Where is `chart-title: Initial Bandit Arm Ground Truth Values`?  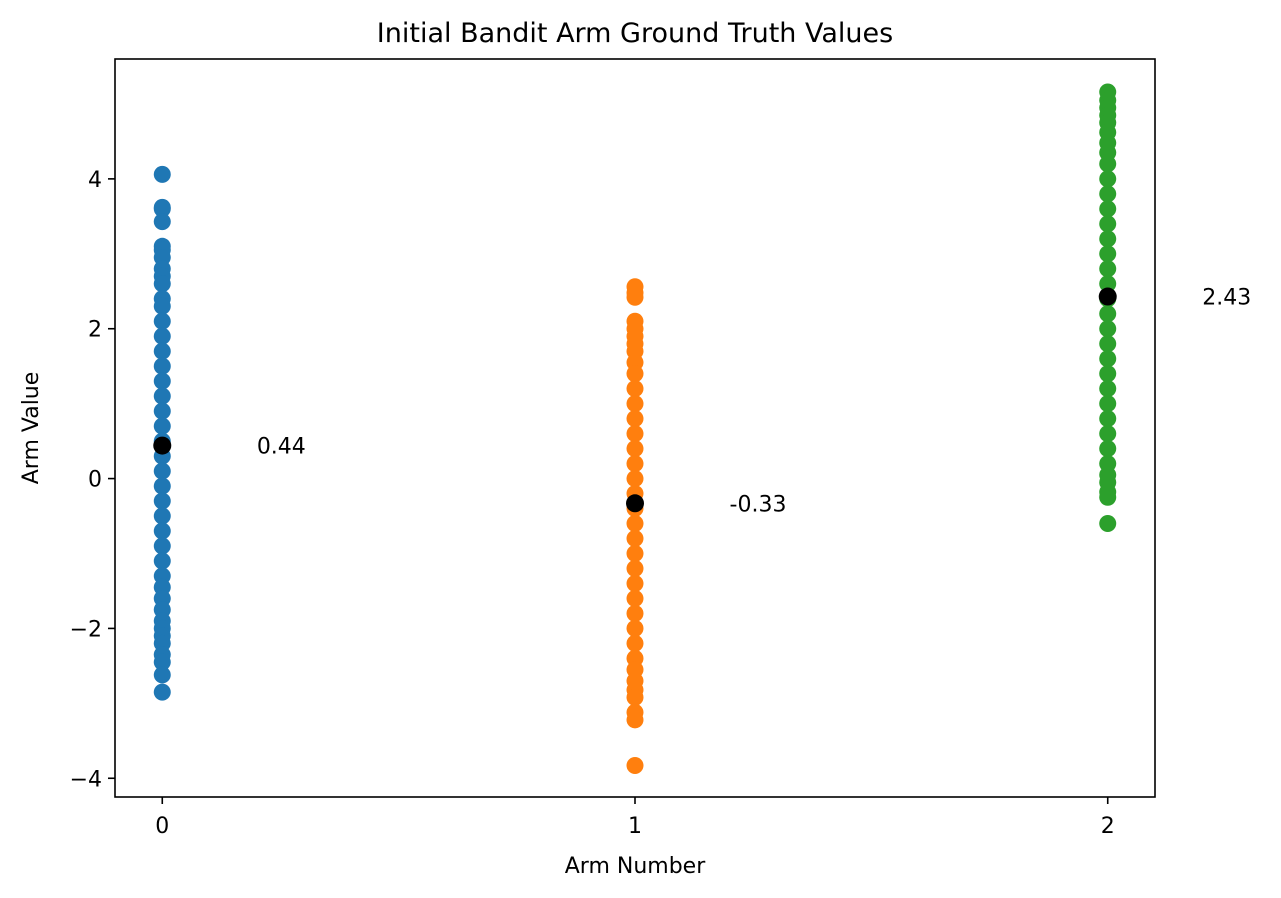 chart-title: Initial Bandit Arm Ground Truth Values is located at coordinates (635, 33).